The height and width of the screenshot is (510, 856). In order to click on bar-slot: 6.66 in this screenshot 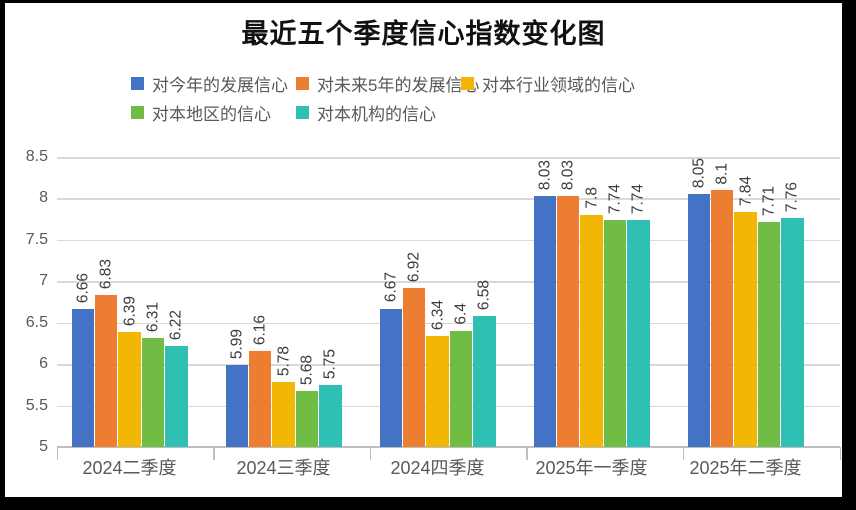, I will do `click(82, 302)`.